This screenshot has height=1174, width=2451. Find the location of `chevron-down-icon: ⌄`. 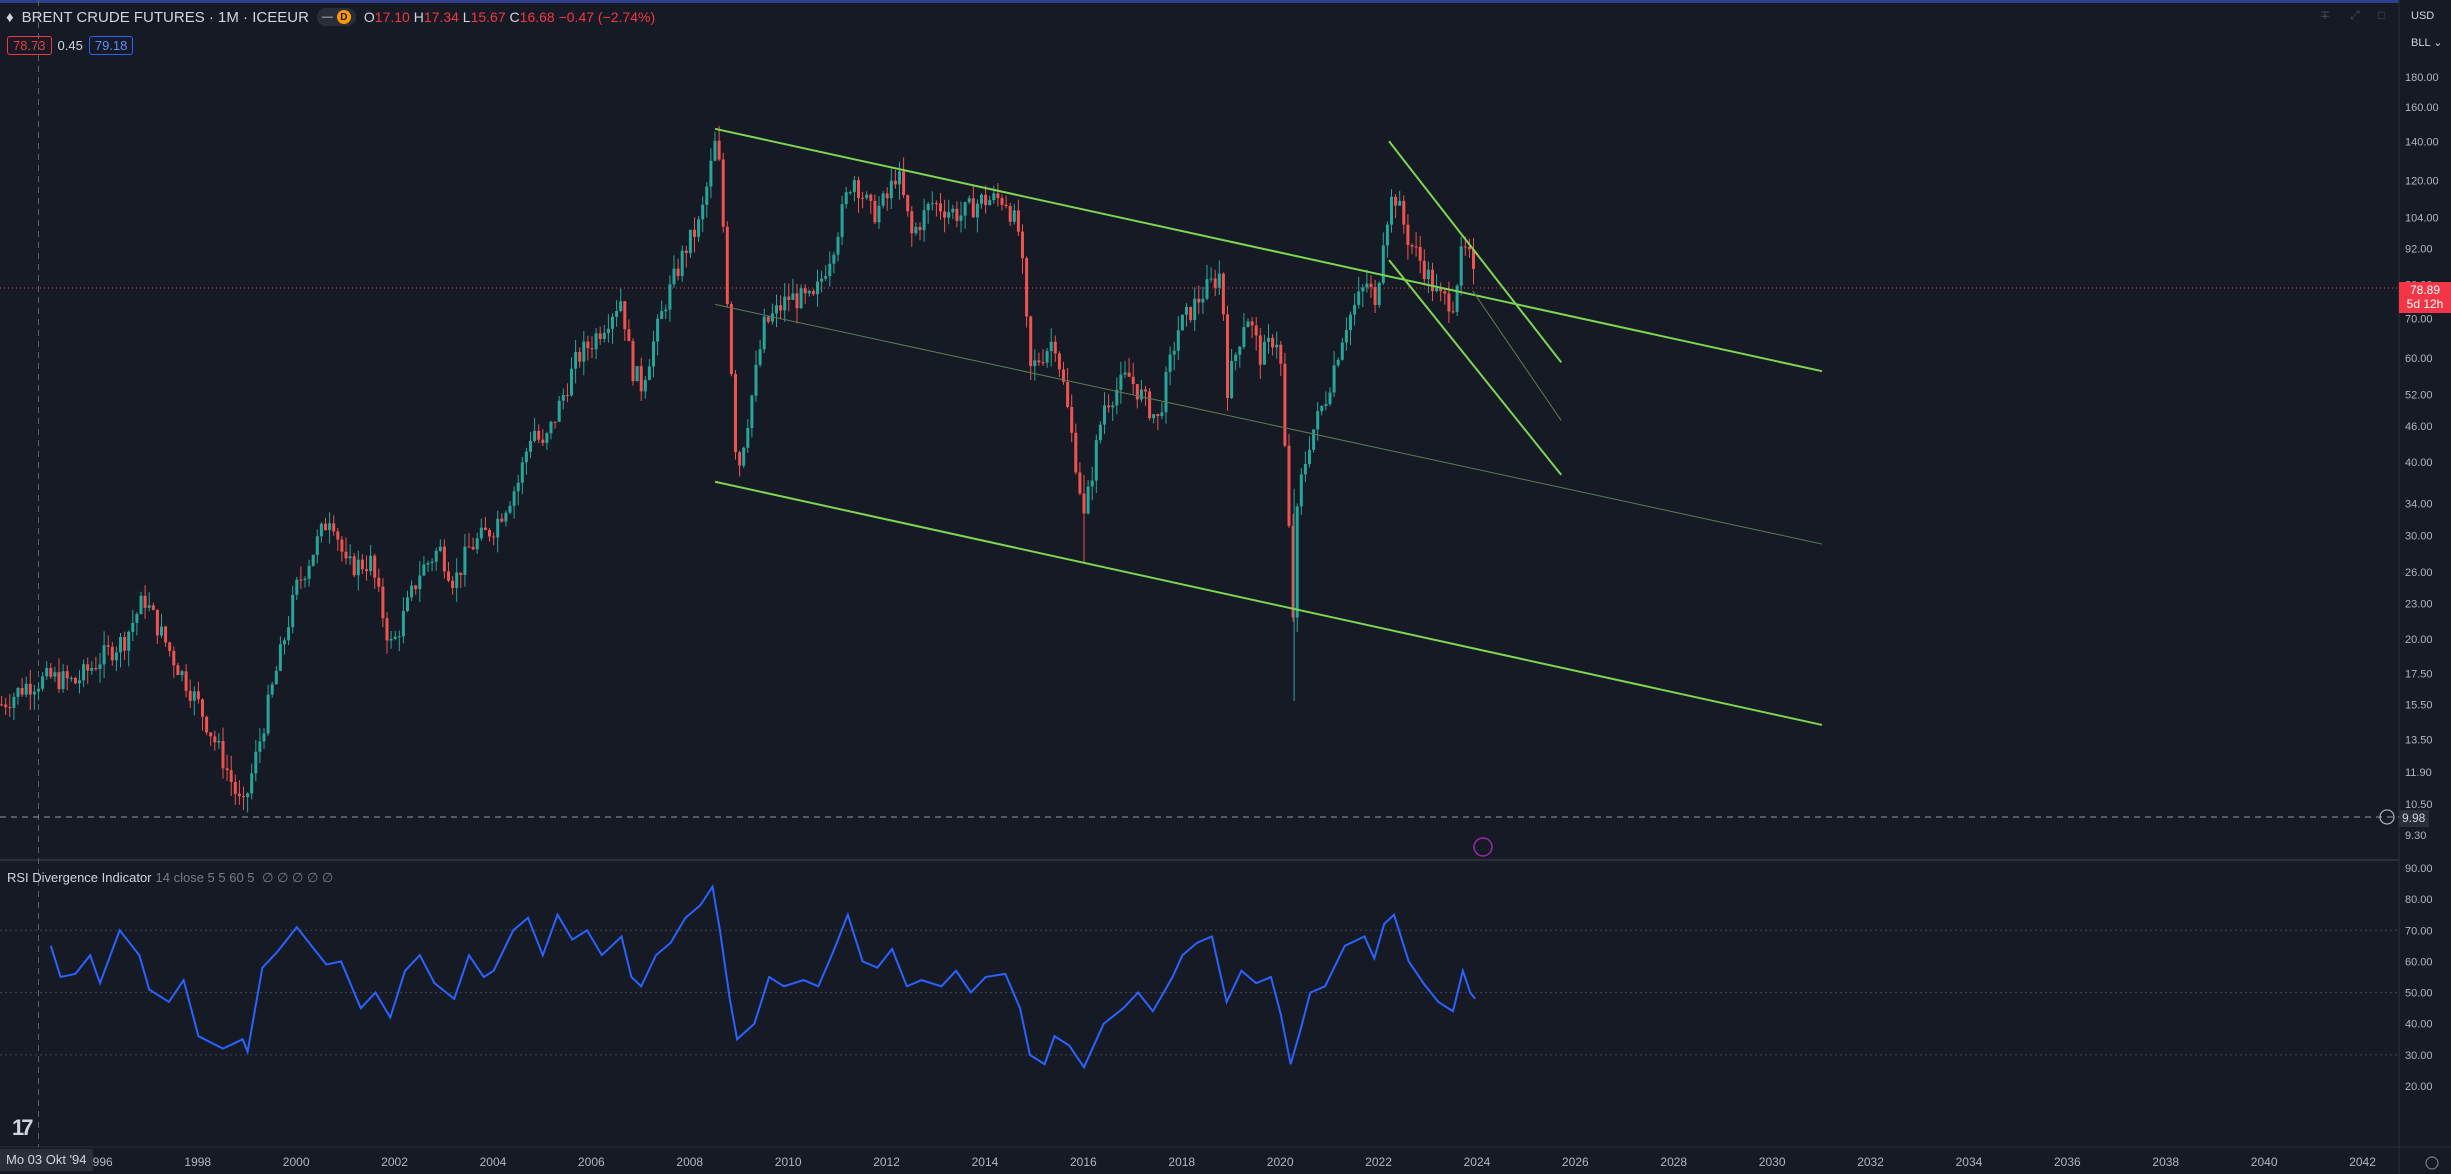

chevron-down-icon: ⌄ is located at coordinates (2438, 43).